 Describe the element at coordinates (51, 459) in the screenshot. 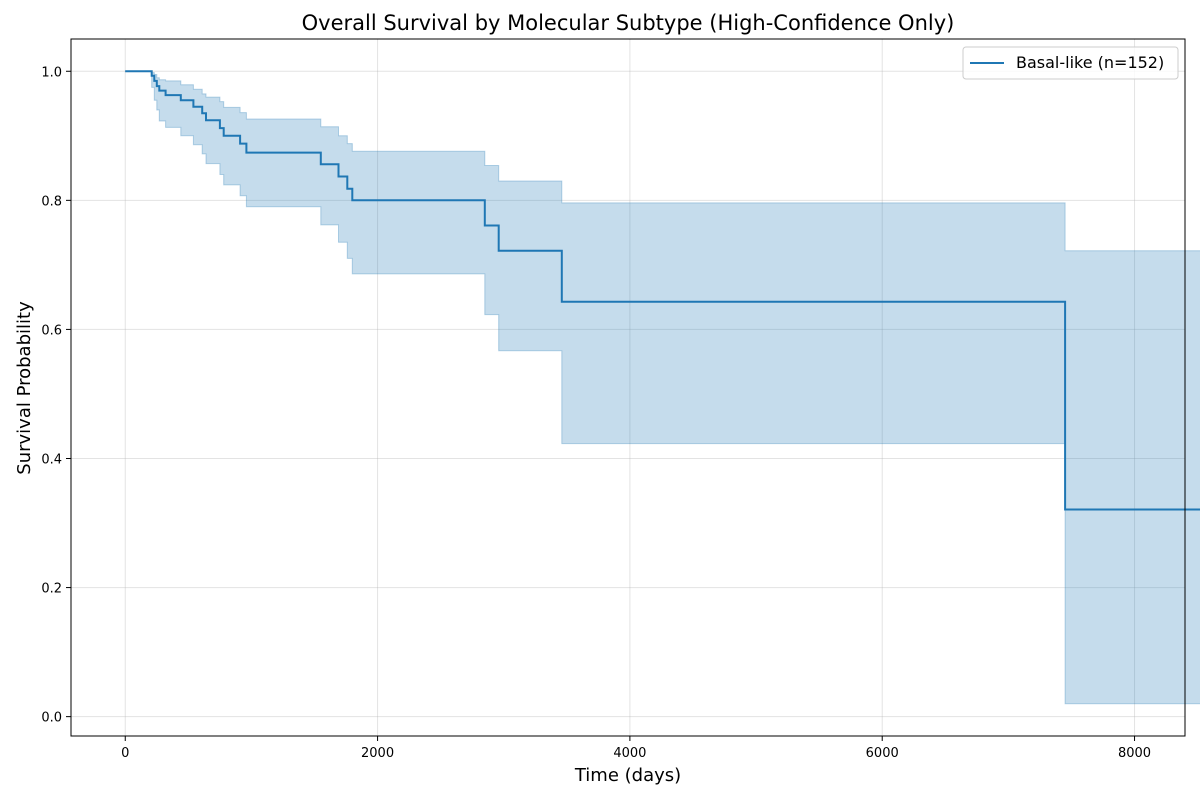

I see `y-tick-label: 0.4` at that location.